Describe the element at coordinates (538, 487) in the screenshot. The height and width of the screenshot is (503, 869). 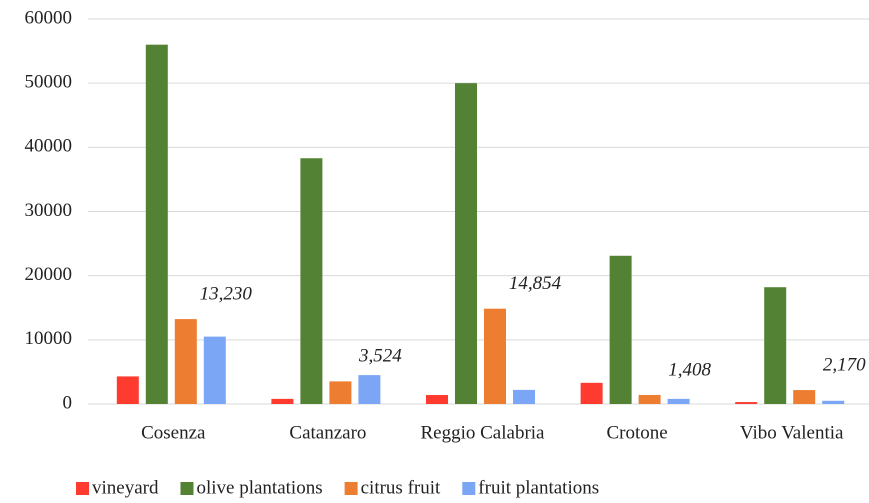
I see `legend-label: fruit plantations` at that location.